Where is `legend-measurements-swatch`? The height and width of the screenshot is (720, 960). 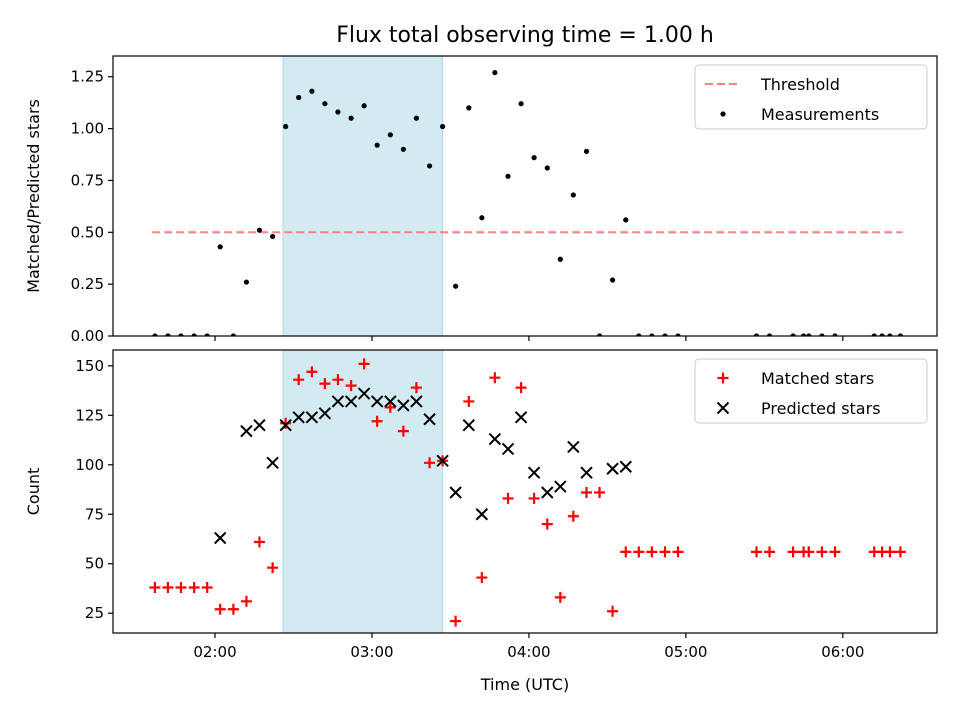 legend-measurements-swatch is located at coordinates (723, 114).